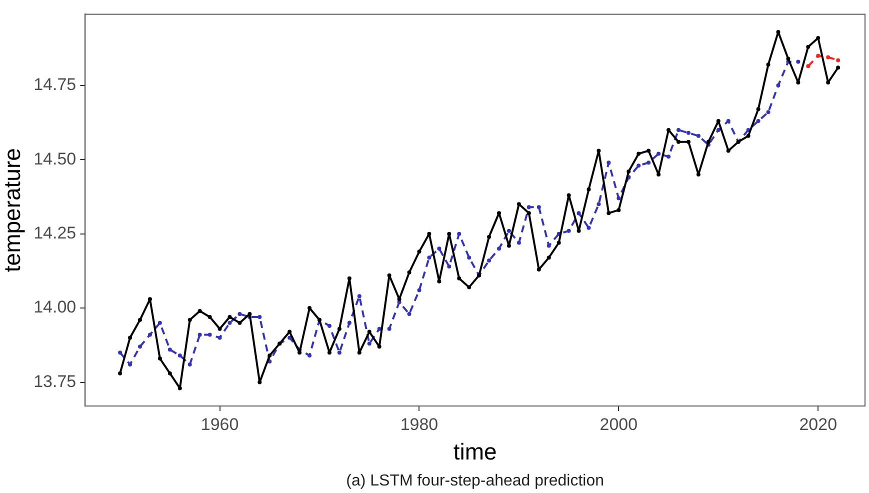 Image resolution: width=869 pixels, height=493 pixels. What do you see at coordinates (219, 424) in the screenshot?
I see `x-tick-label: 1960` at bounding box center [219, 424].